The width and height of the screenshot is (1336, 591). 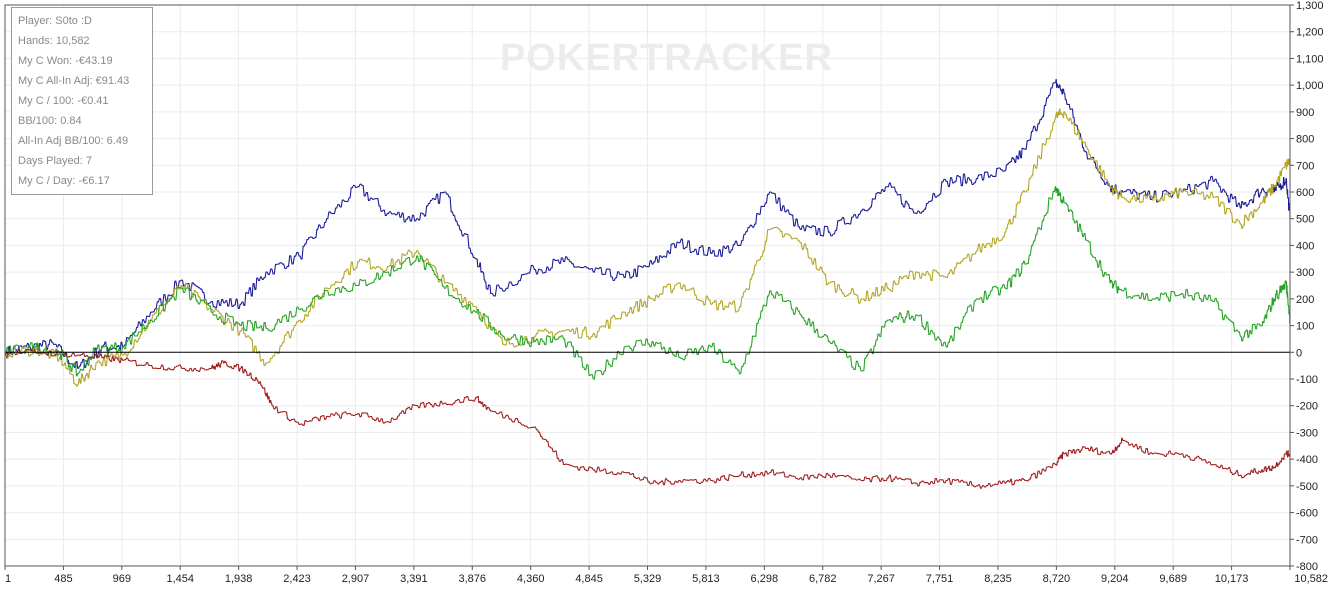 What do you see at coordinates (1311, 579) in the screenshot?
I see `x-tick-label: 10,582` at bounding box center [1311, 579].